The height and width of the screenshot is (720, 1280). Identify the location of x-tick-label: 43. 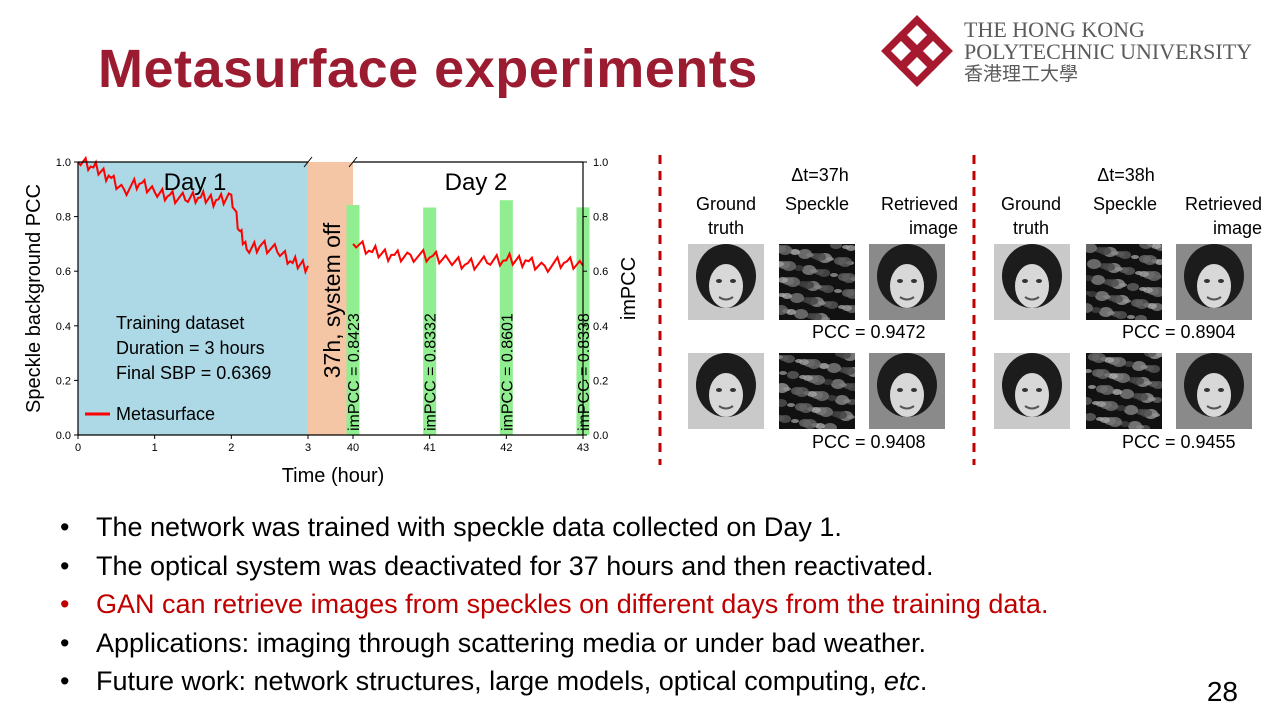
(583, 448).